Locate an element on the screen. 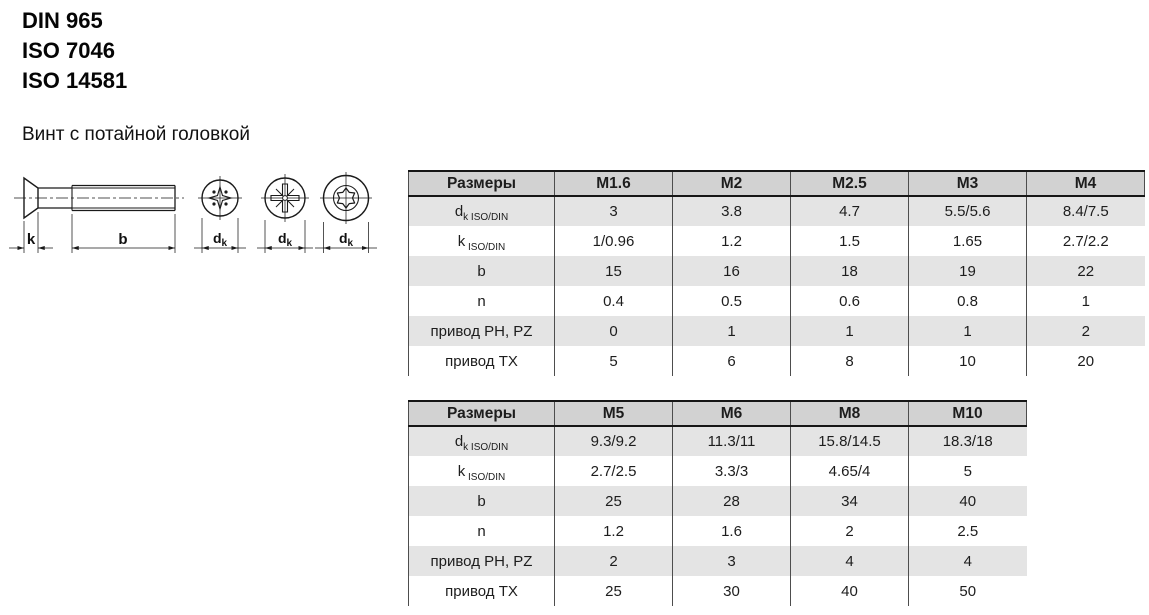 The image size is (1149, 615). value-cell: 1.6 is located at coordinates (731, 531).